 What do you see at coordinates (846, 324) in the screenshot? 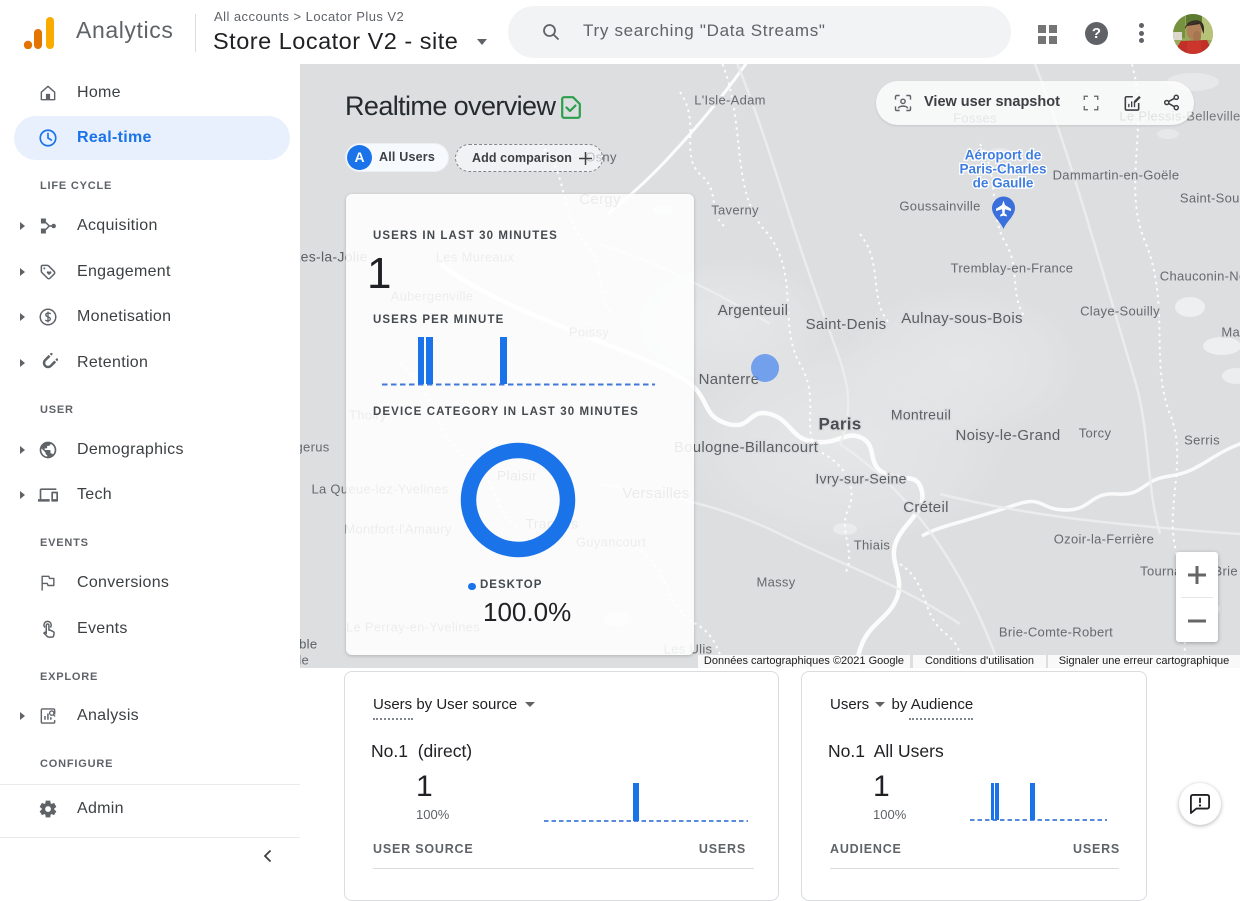
I see `svg-text: Saint-Denis` at bounding box center [846, 324].